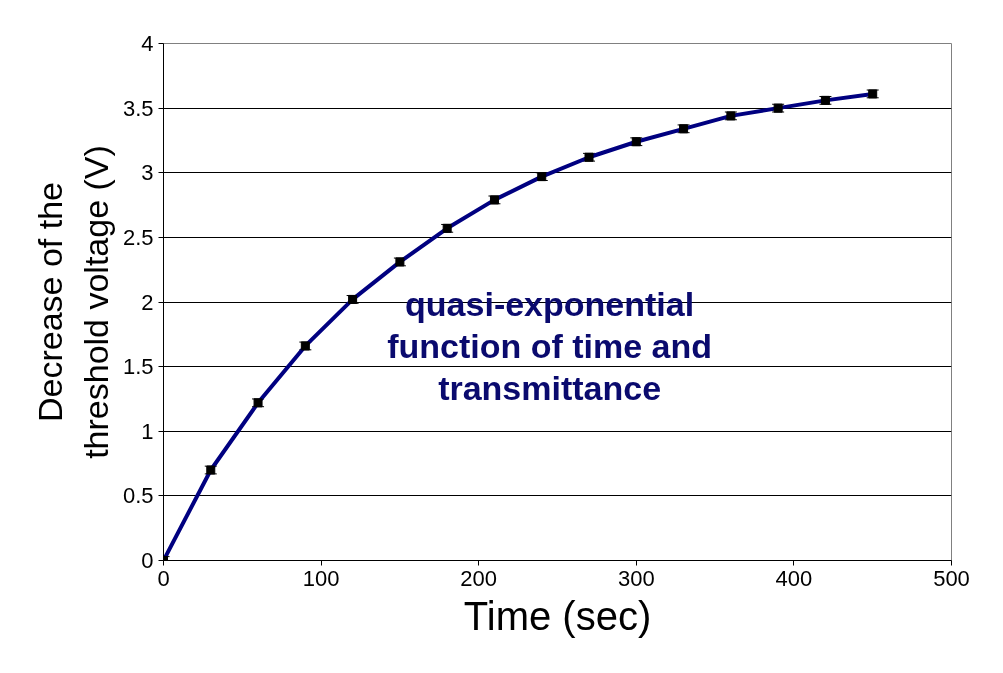 Image resolution: width=1003 pixels, height=673 pixels. I want to click on x-tick-label: 200, so click(479, 578).